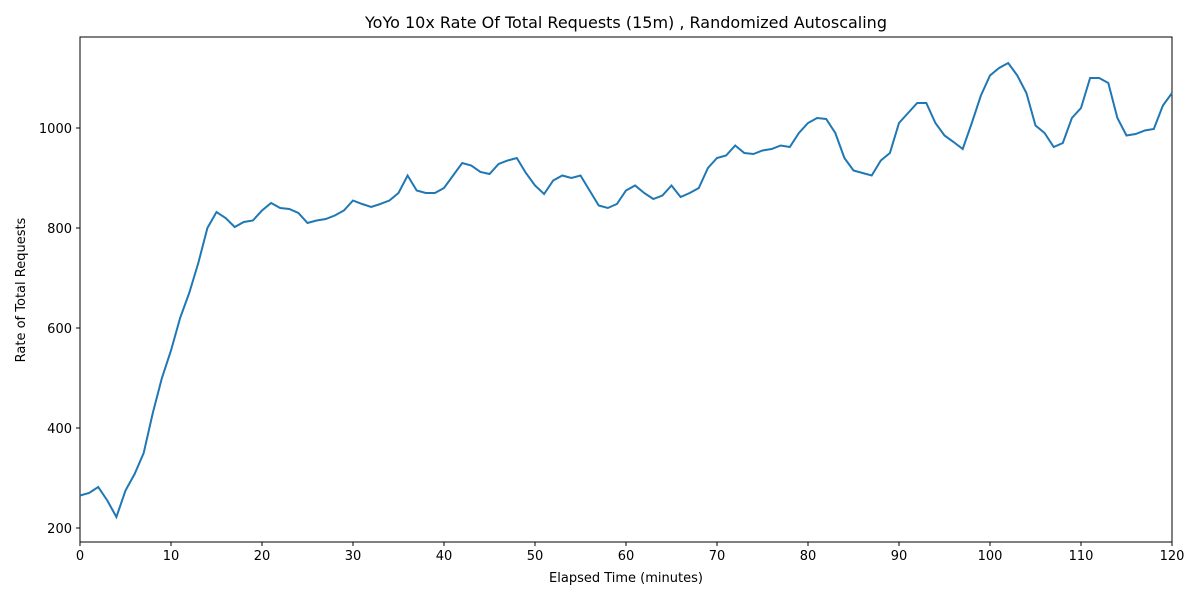 The height and width of the screenshot is (600, 1200). What do you see at coordinates (717, 556) in the screenshot?
I see `x-tick-label: 70` at bounding box center [717, 556].